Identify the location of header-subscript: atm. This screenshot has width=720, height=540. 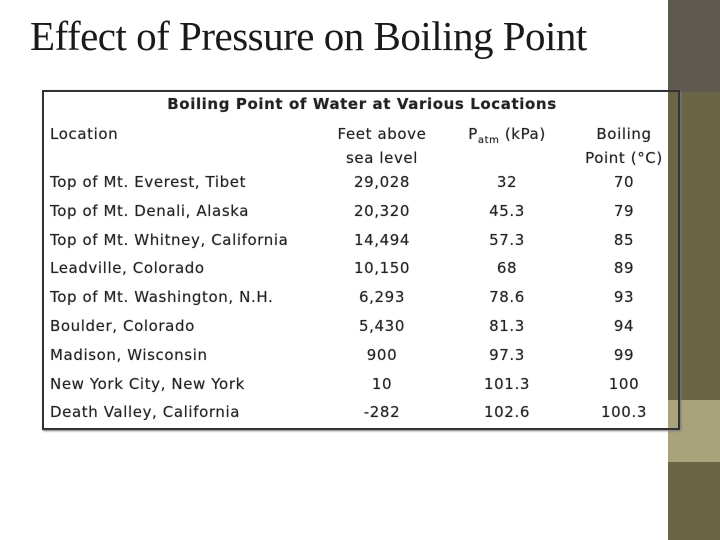
(488, 140).